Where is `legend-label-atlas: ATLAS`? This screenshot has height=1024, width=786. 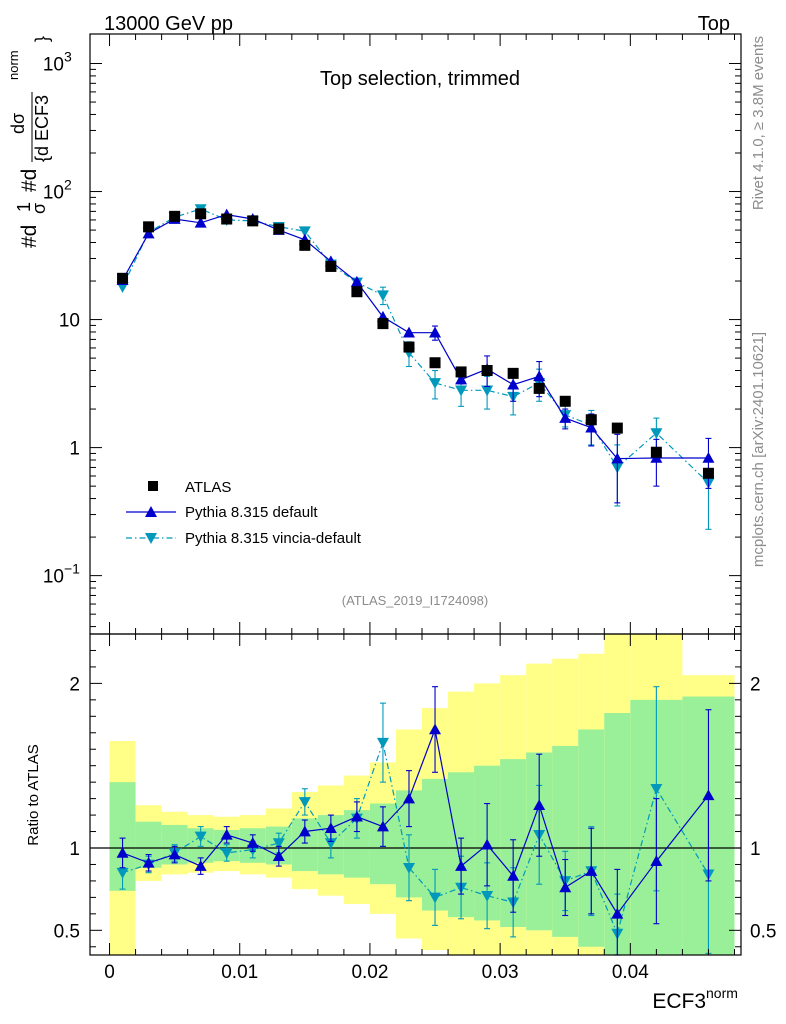 legend-label-atlas: ATLAS is located at coordinates (208, 487).